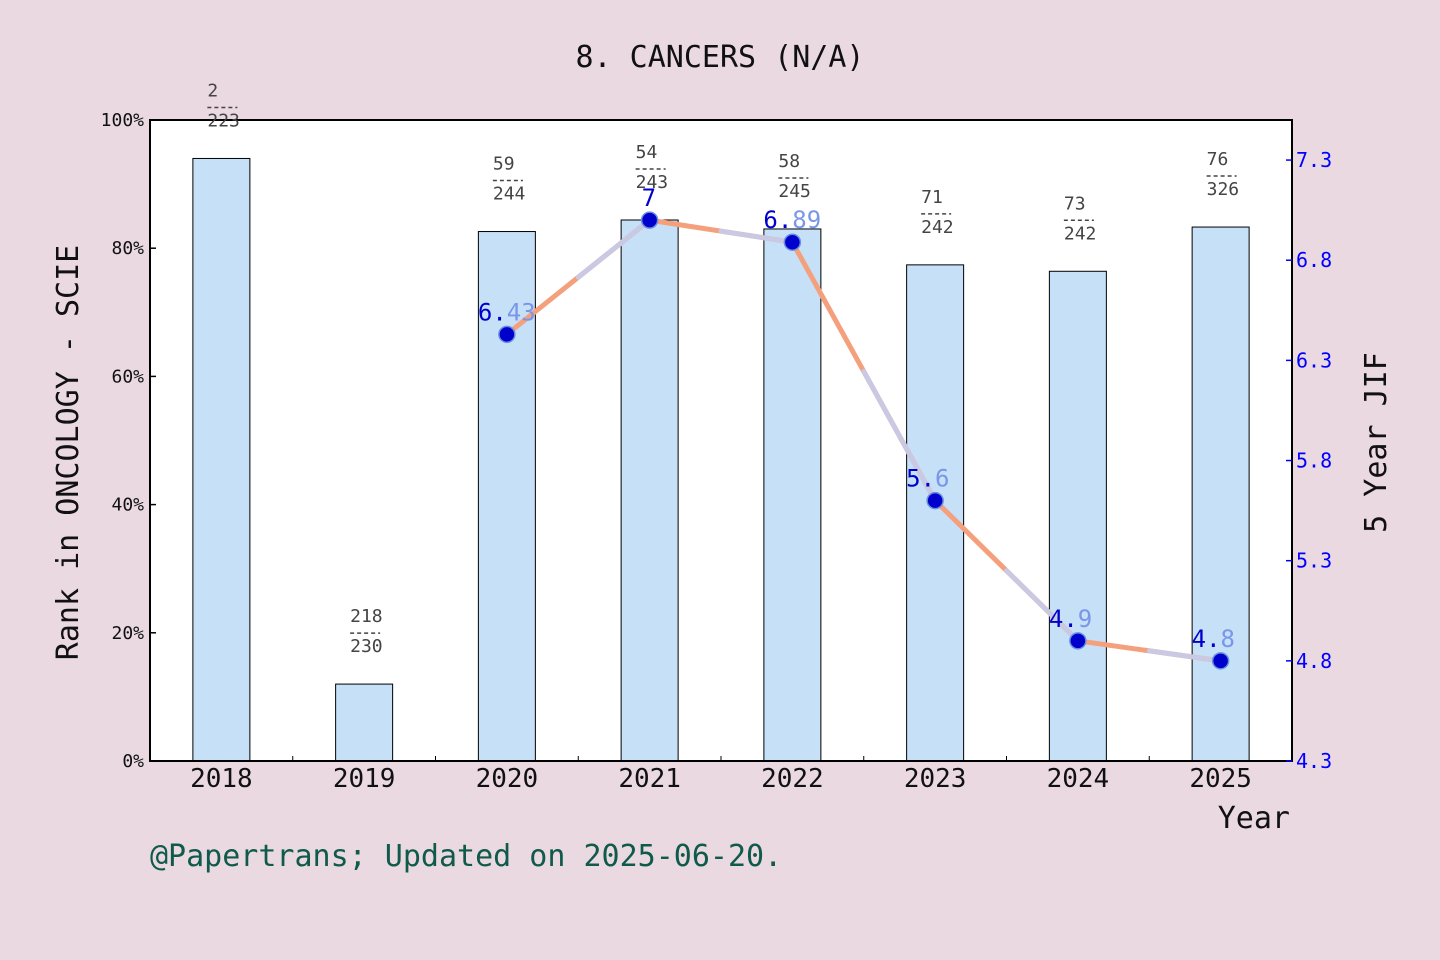 This screenshot has width=1440, height=960. What do you see at coordinates (221, 459) in the screenshot?
I see `bar-2018` at bounding box center [221, 459].